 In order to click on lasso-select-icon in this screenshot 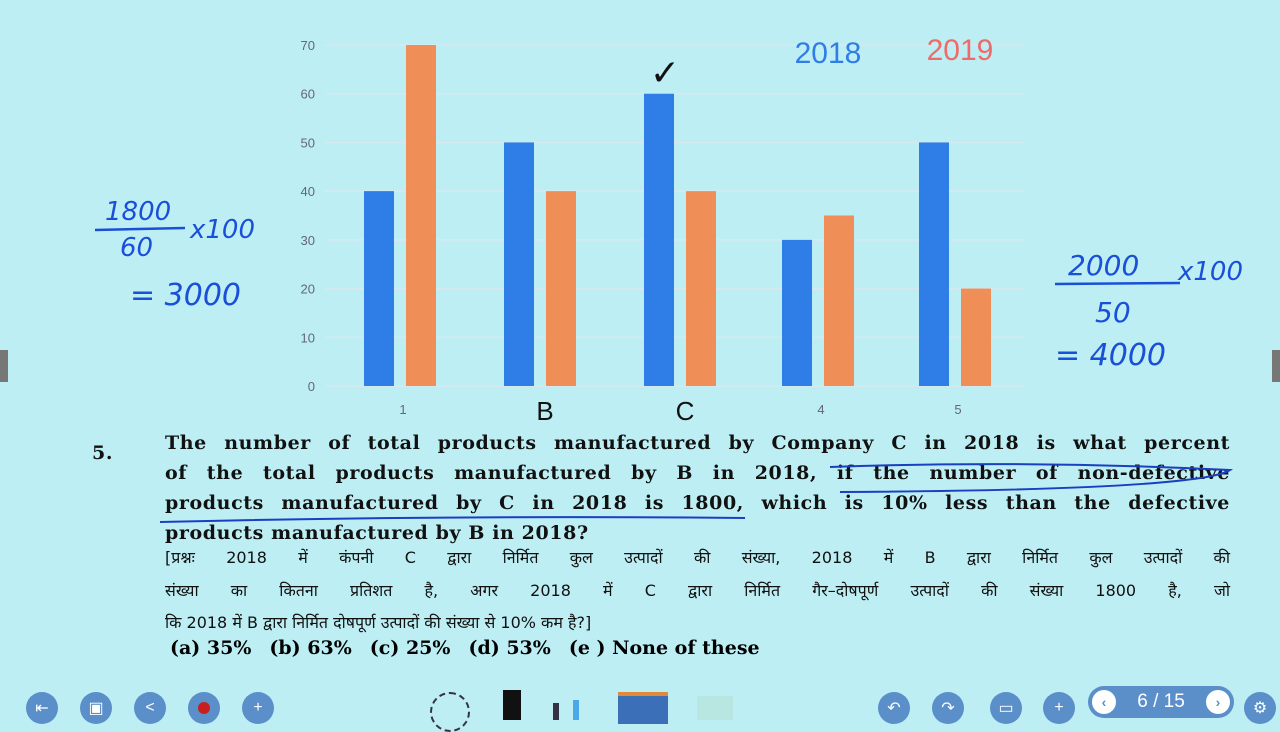, I will do `click(450, 712)`.